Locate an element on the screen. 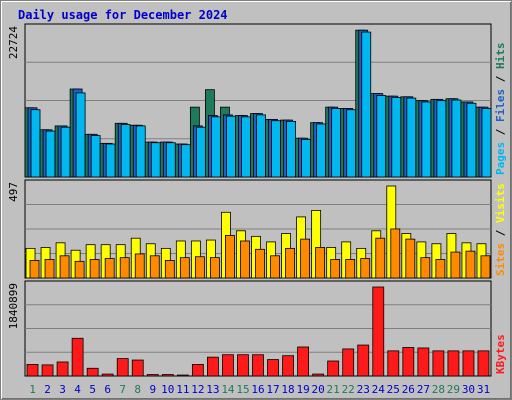  legend-visits: Visits is located at coordinates (500, 203).